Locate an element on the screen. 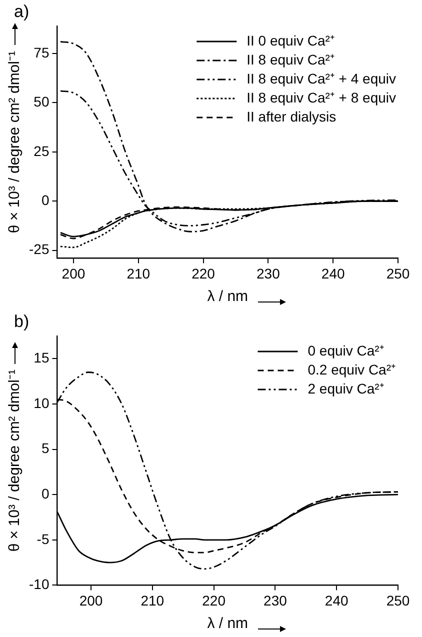 The height and width of the screenshot is (637, 422). y-tick-label: -5 is located at coordinates (43, 538).